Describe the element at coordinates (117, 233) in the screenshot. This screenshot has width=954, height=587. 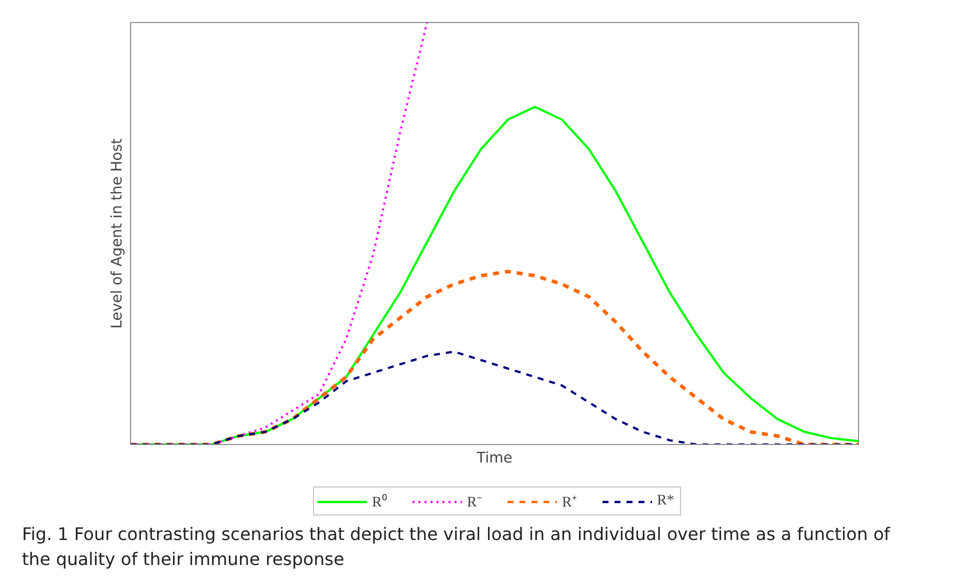
I see `y-axis-title: Level of Agent in the Host` at that location.